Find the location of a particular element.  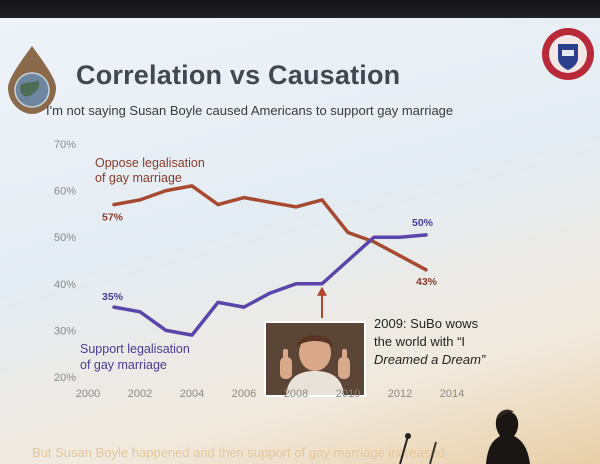

x-tick-label: 2000 is located at coordinates (88, 394).